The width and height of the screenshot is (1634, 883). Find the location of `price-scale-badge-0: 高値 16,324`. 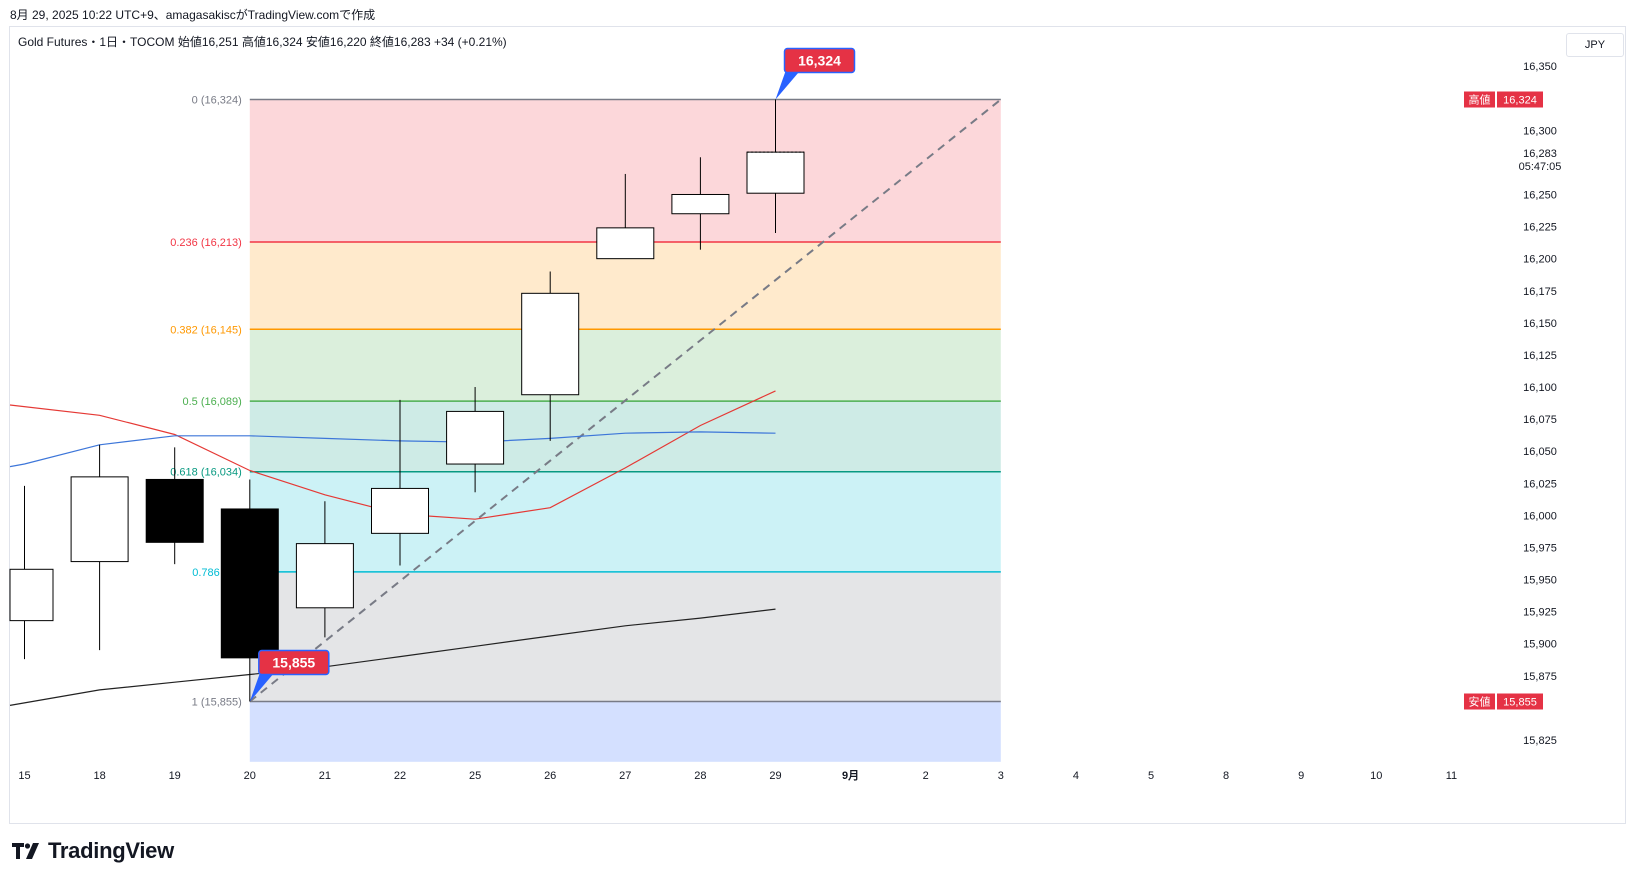

price-scale-badge-0: 高値 16,324 is located at coordinates (1503, 99).